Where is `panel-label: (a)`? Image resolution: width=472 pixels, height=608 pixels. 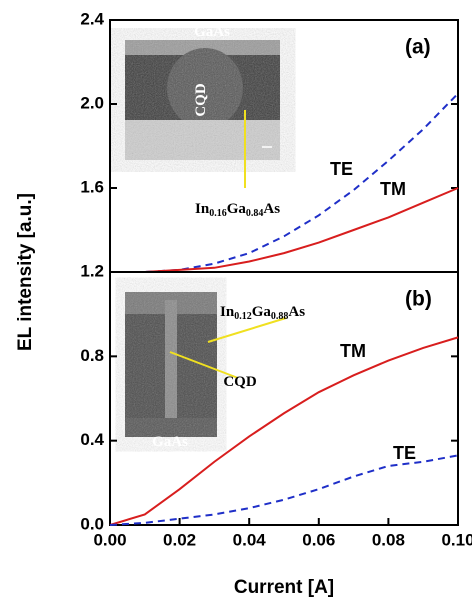
panel-label: (a) is located at coordinates (418, 47).